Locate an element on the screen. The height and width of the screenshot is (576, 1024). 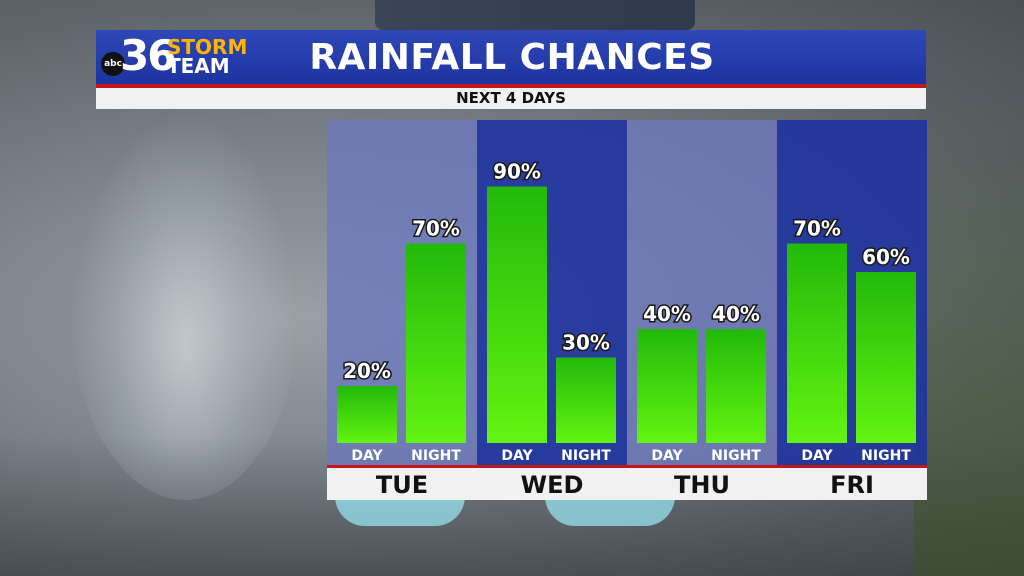
bar-wed-day is located at coordinates (517, 314).